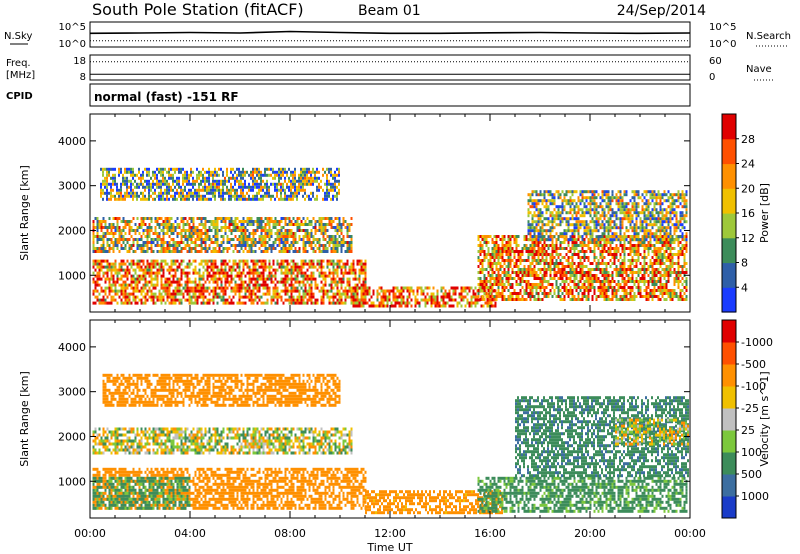 Image resolution: width=800 pixels, height=554 pixels. I want to click on noise-right-label: N.Search, so click(768, 36).